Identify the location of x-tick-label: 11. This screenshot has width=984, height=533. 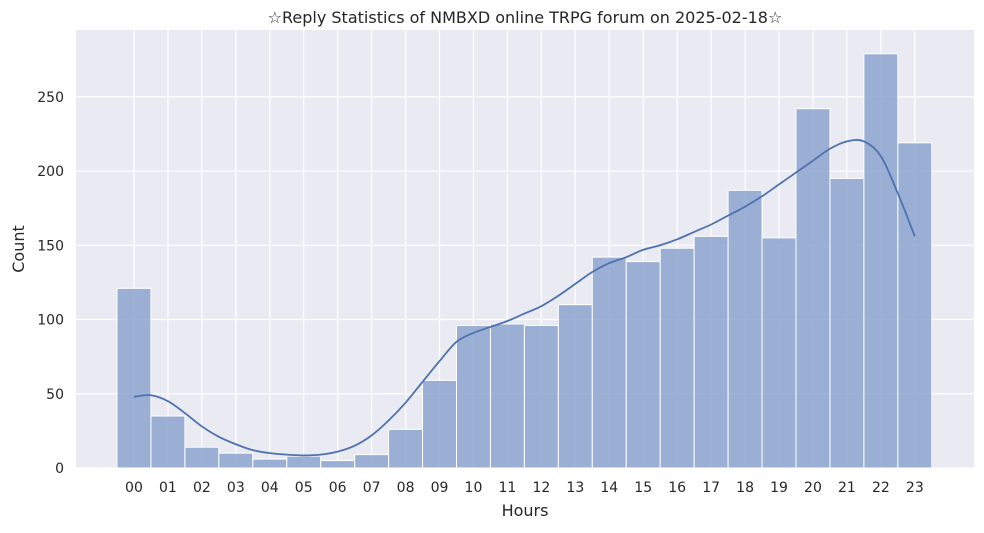
(508, 488).